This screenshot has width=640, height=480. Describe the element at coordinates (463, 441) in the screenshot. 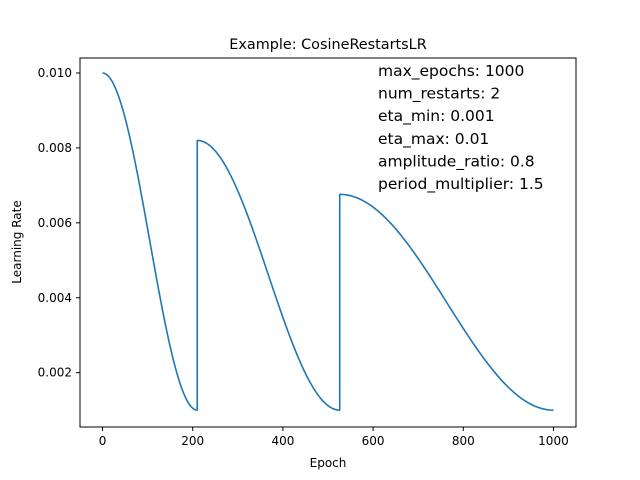

I see `x-tick-label: 800` at that location.